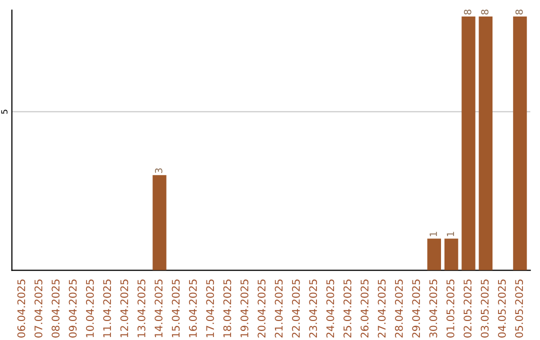 This screenshot has height=340, width=540. I want to click on x-tick-label: 21.04.2025, so click(278, 309).